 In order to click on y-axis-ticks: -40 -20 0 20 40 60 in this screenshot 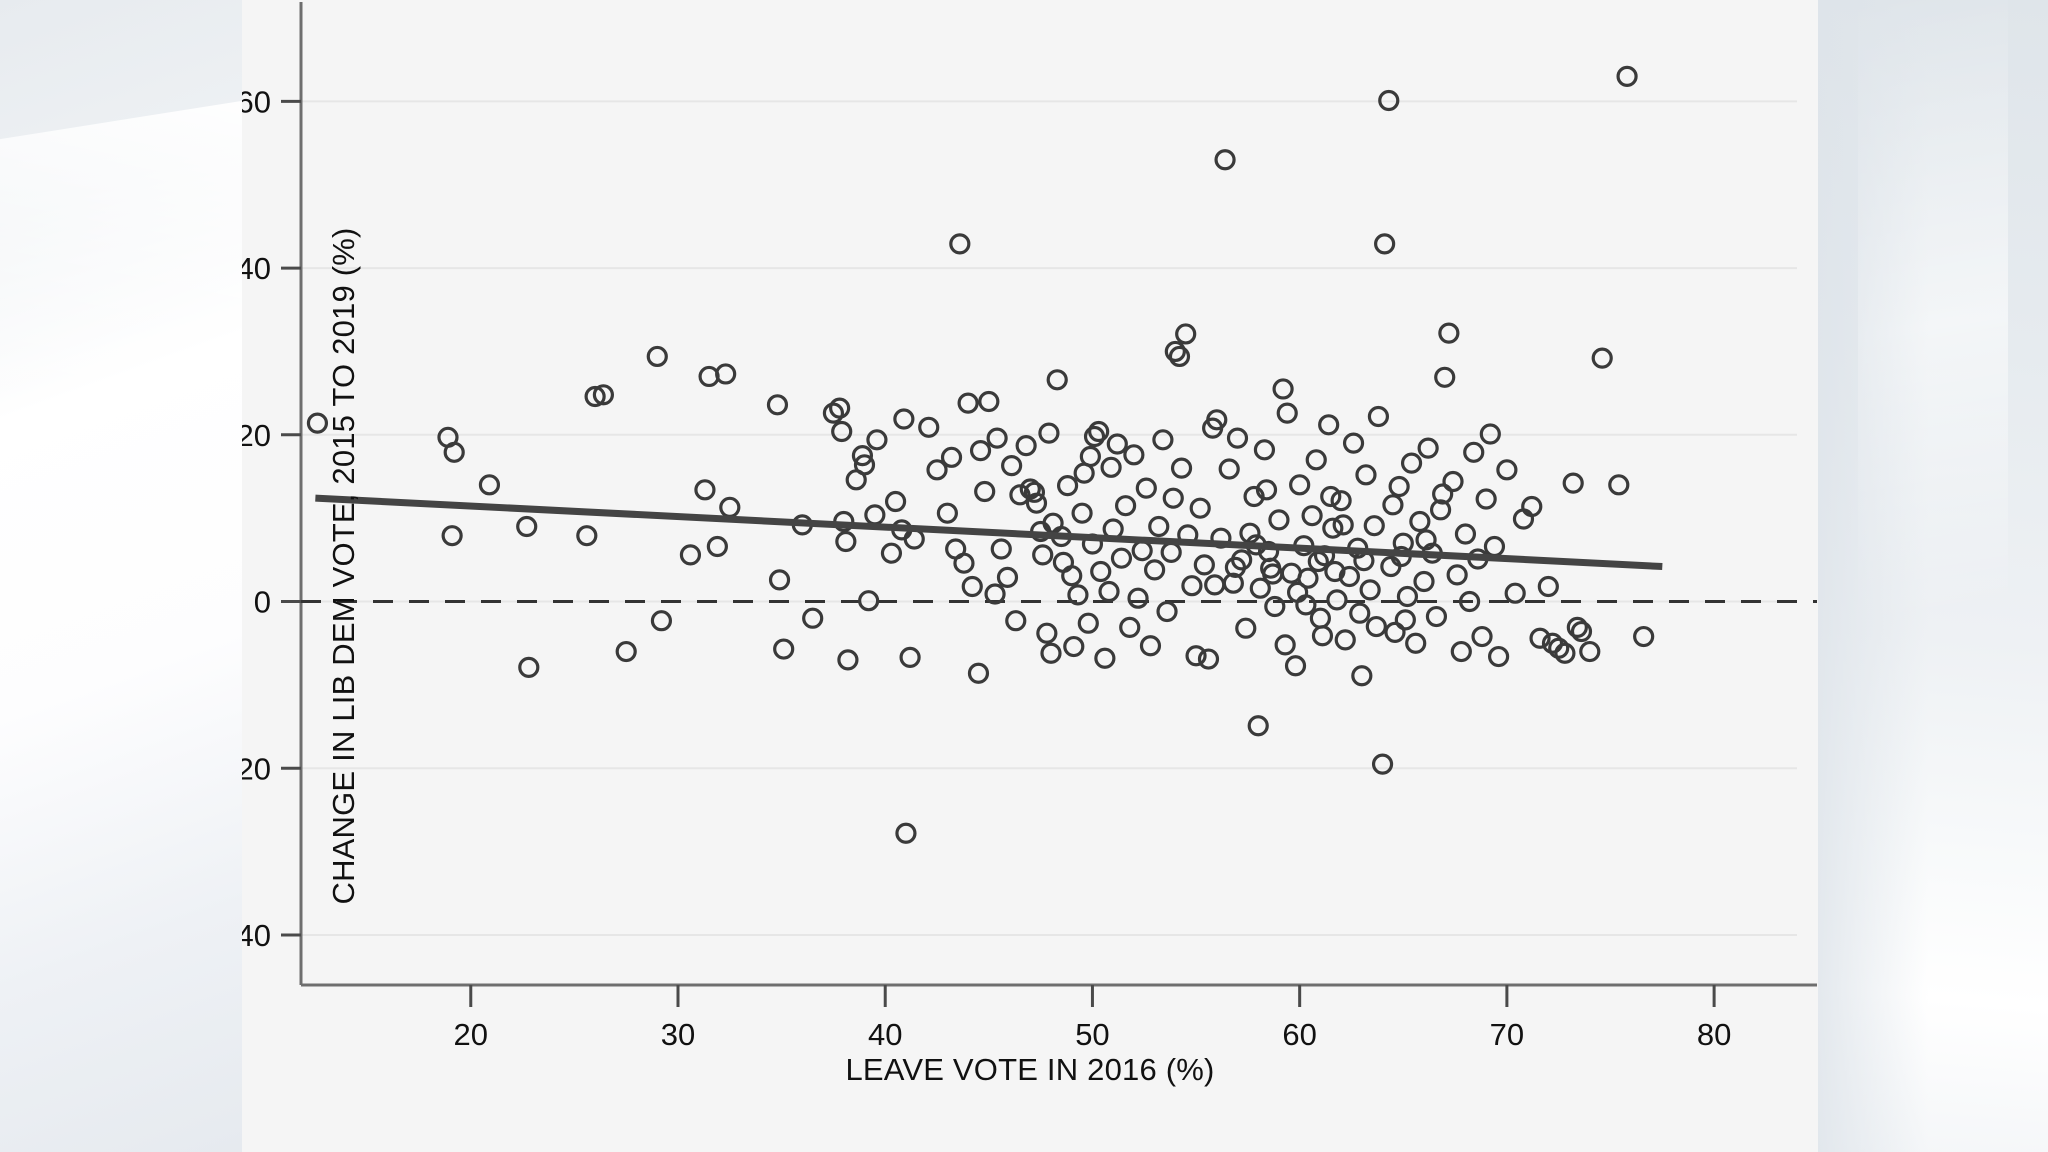, I will do `click(271, 518)`.